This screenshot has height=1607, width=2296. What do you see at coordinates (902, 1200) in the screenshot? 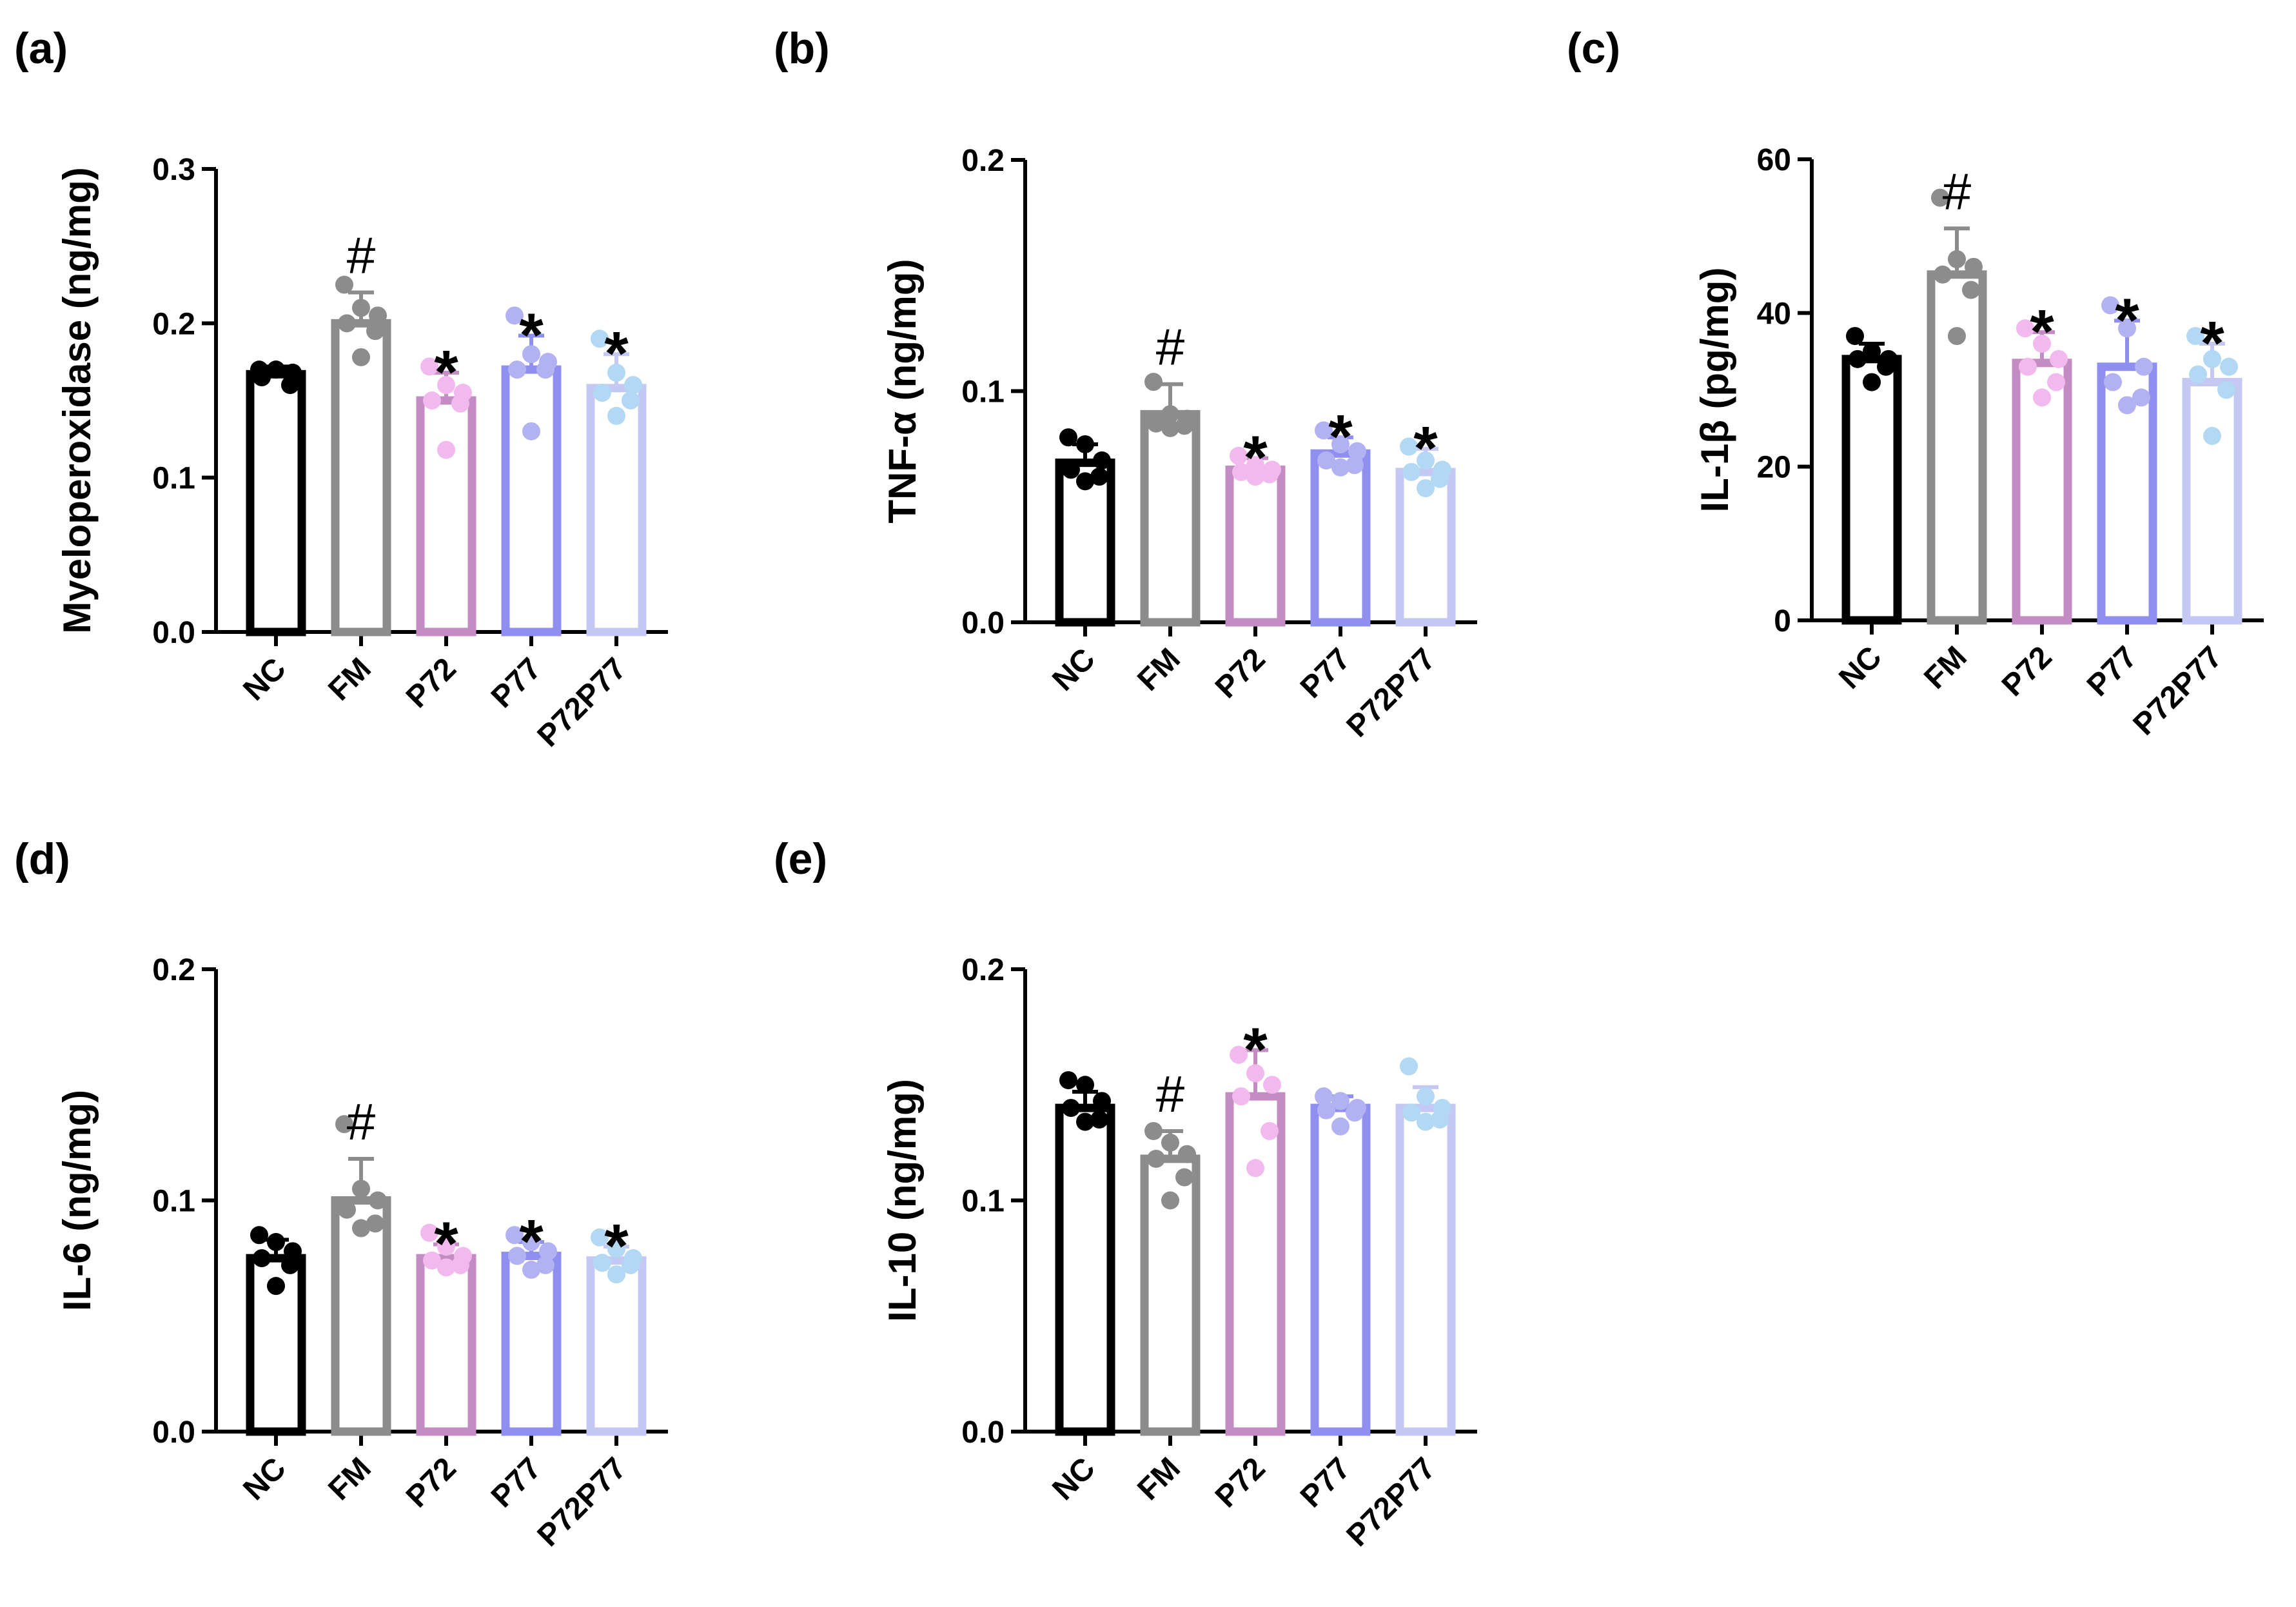
I see `y-axis-title: IL-10 (ng/mg)` at bounding box center [902, 1200].